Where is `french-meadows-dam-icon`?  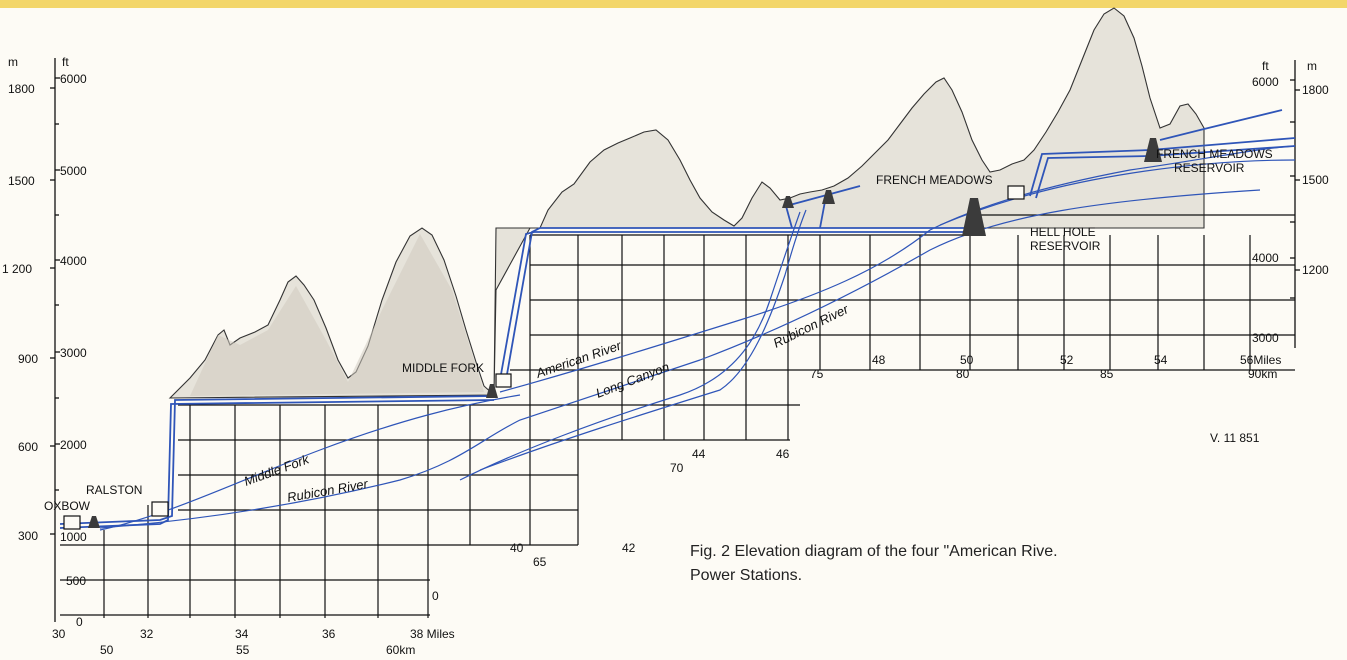 french-meadows-dam-icon is located at coordinates (1153, 150).